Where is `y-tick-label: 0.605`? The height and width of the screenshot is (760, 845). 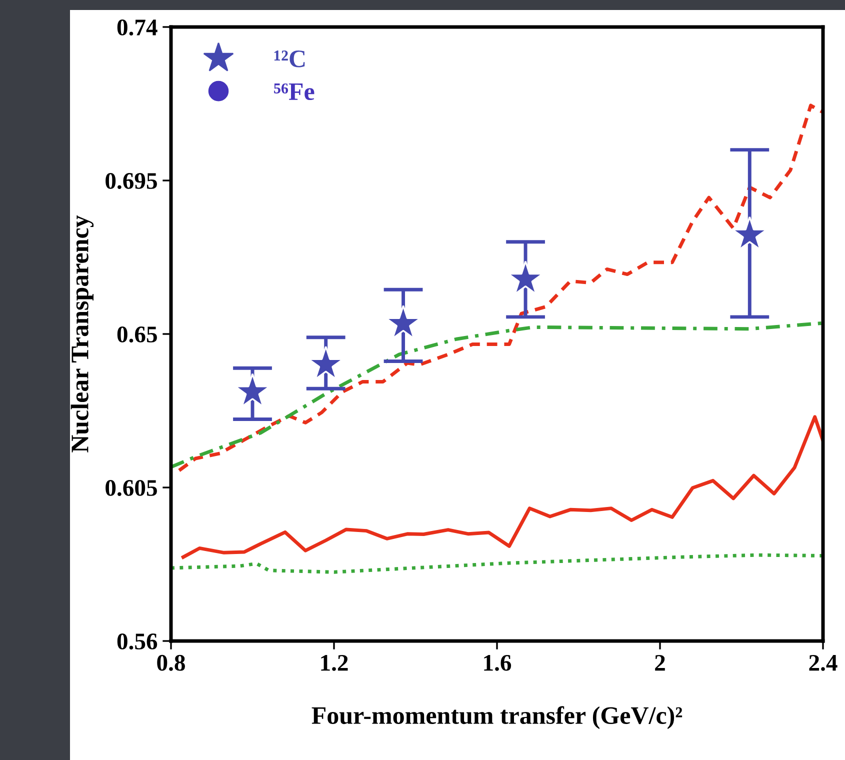
y-tick-label: 0.605 is located at coordinates (131, 488).